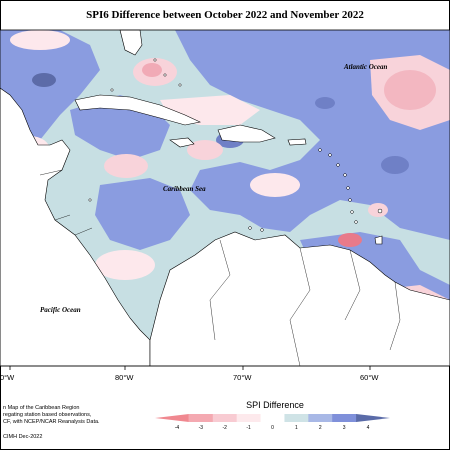 The height and width of the screenshot is (450, 450). What do you see at coordinates (344, 428) in the screenshot?
I see `legend-tick-label: 3` at bounding box center [344, 428].